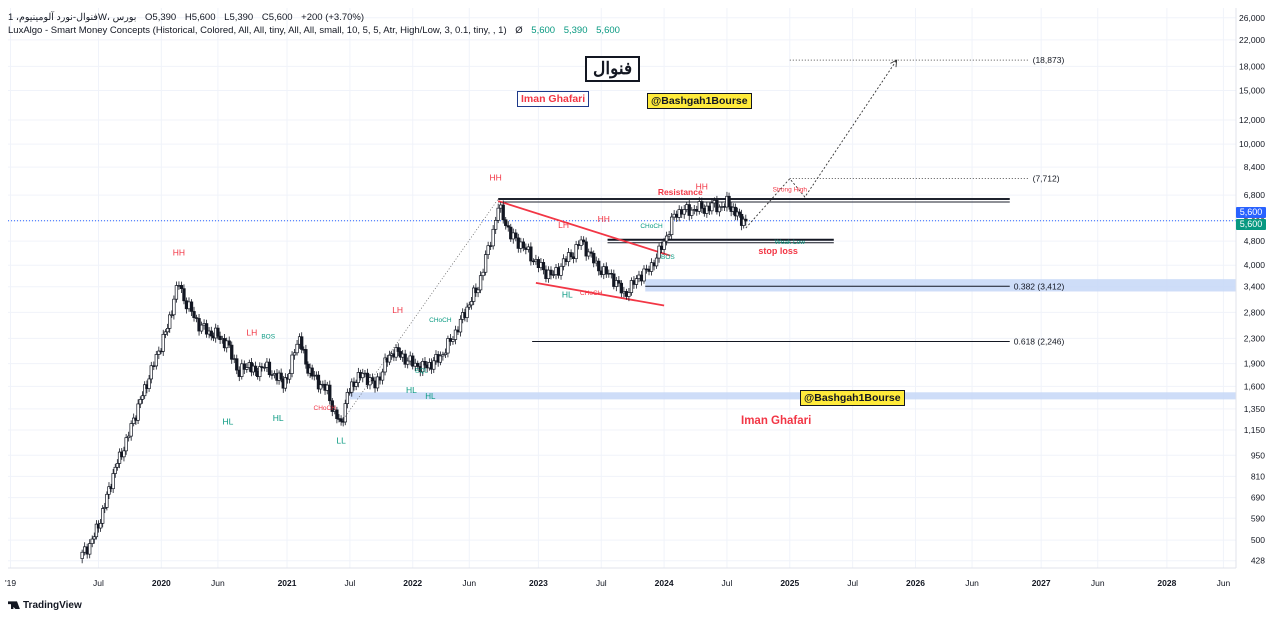 The height and width of the screenshot is (619, 1280). Describe the element at coordinates (553, 99) in the screenshot. I see `author-label-top: Iman Ghafari` at that location.